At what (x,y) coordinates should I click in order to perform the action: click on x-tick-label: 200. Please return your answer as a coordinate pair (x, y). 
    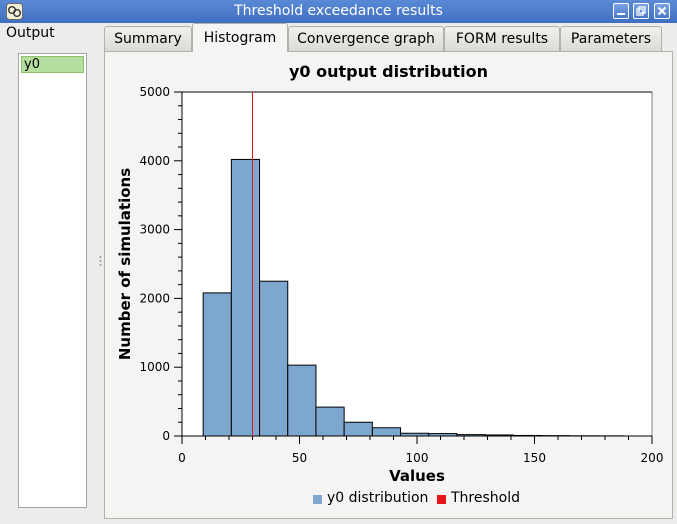
    Looking at the image, I should click on (652, 458).